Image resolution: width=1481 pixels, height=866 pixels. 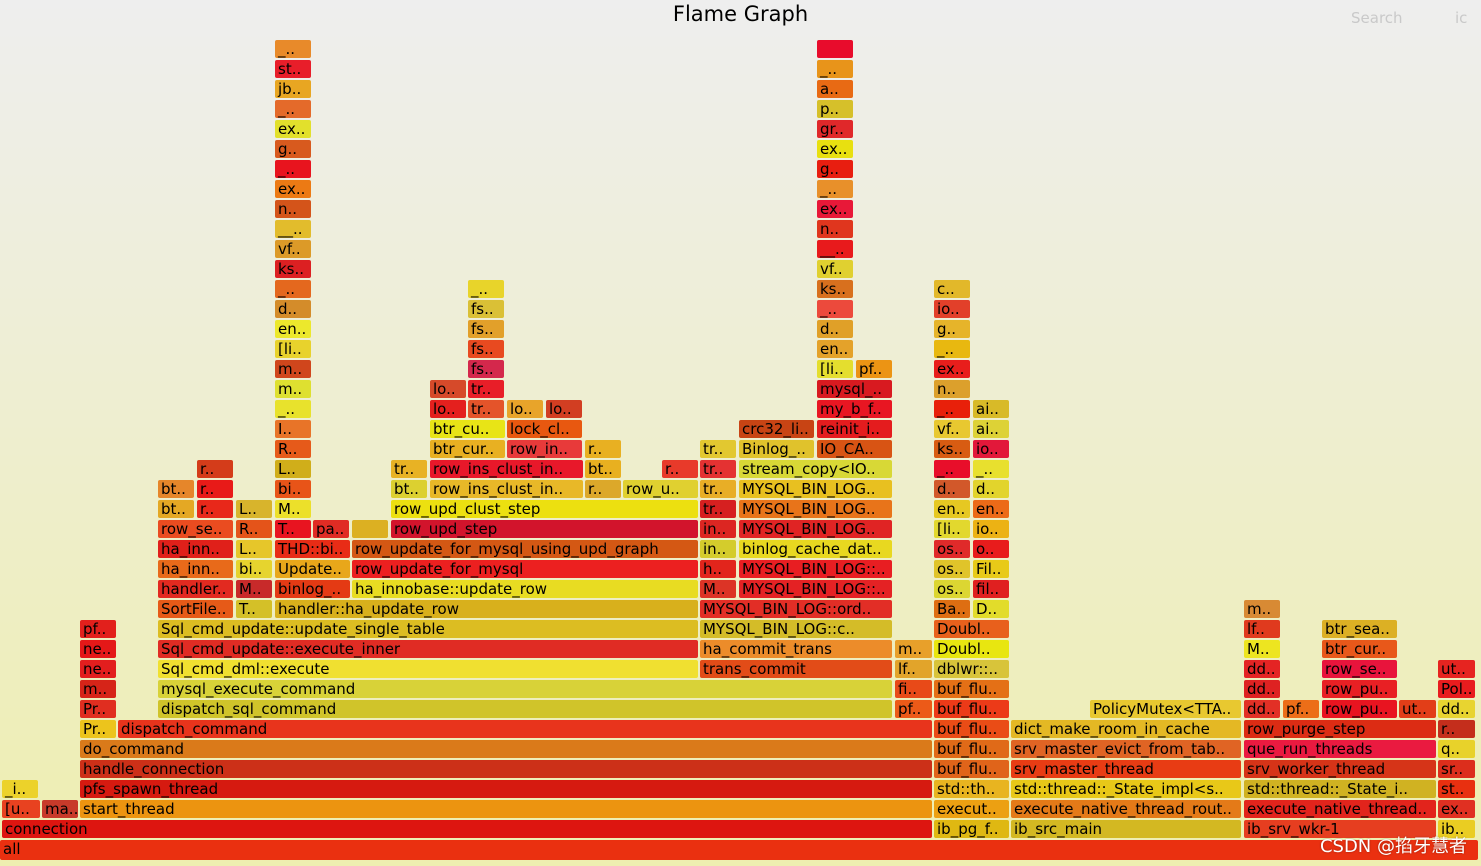 What do you see at coordinates (195, 529) in the screenshot?
I see `flame-frame: row_se..` at bounding box center [195, 529].